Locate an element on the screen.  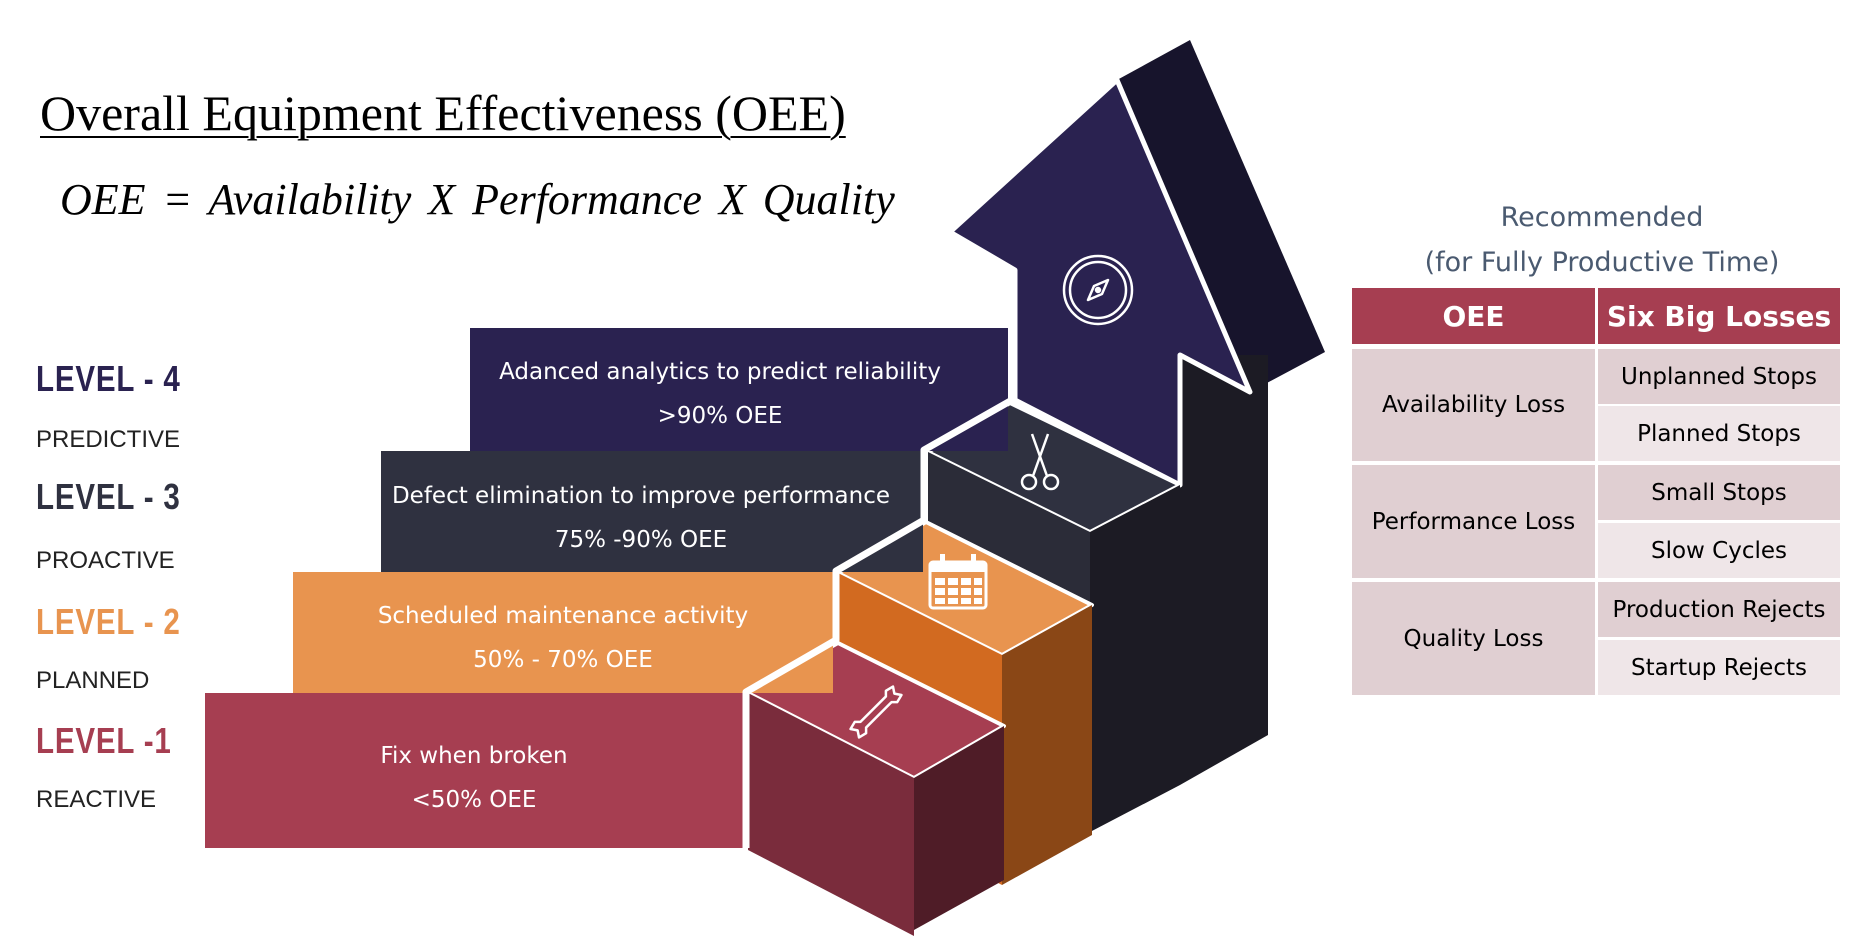
compass-icon is located at coordinates (1098, 290).